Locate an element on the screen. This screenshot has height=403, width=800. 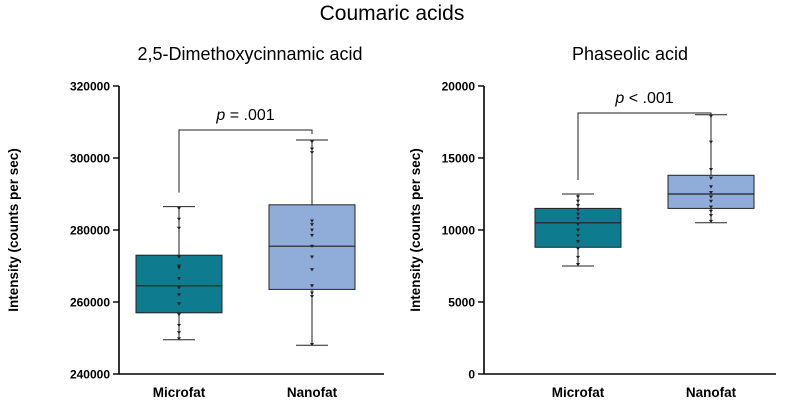
box-iqr is located at coordinates (312, 247).